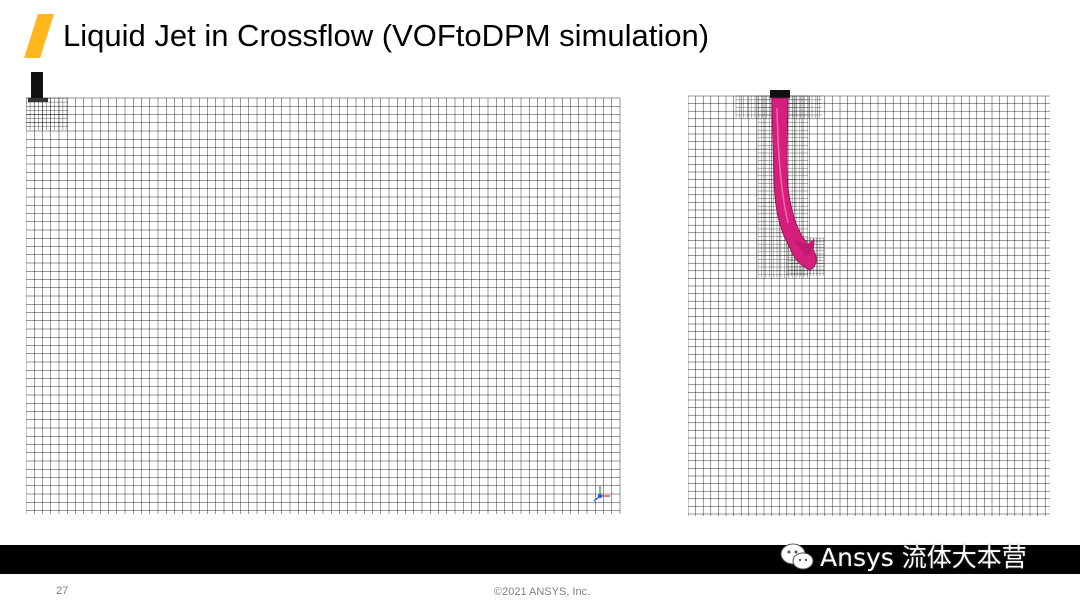 The height and width of the screenshot is (608, 1080). What do you see at coordinates (782, 165) in the screenshot?
I see `liquid-jet-highlight` at bounding box center [782, 165].